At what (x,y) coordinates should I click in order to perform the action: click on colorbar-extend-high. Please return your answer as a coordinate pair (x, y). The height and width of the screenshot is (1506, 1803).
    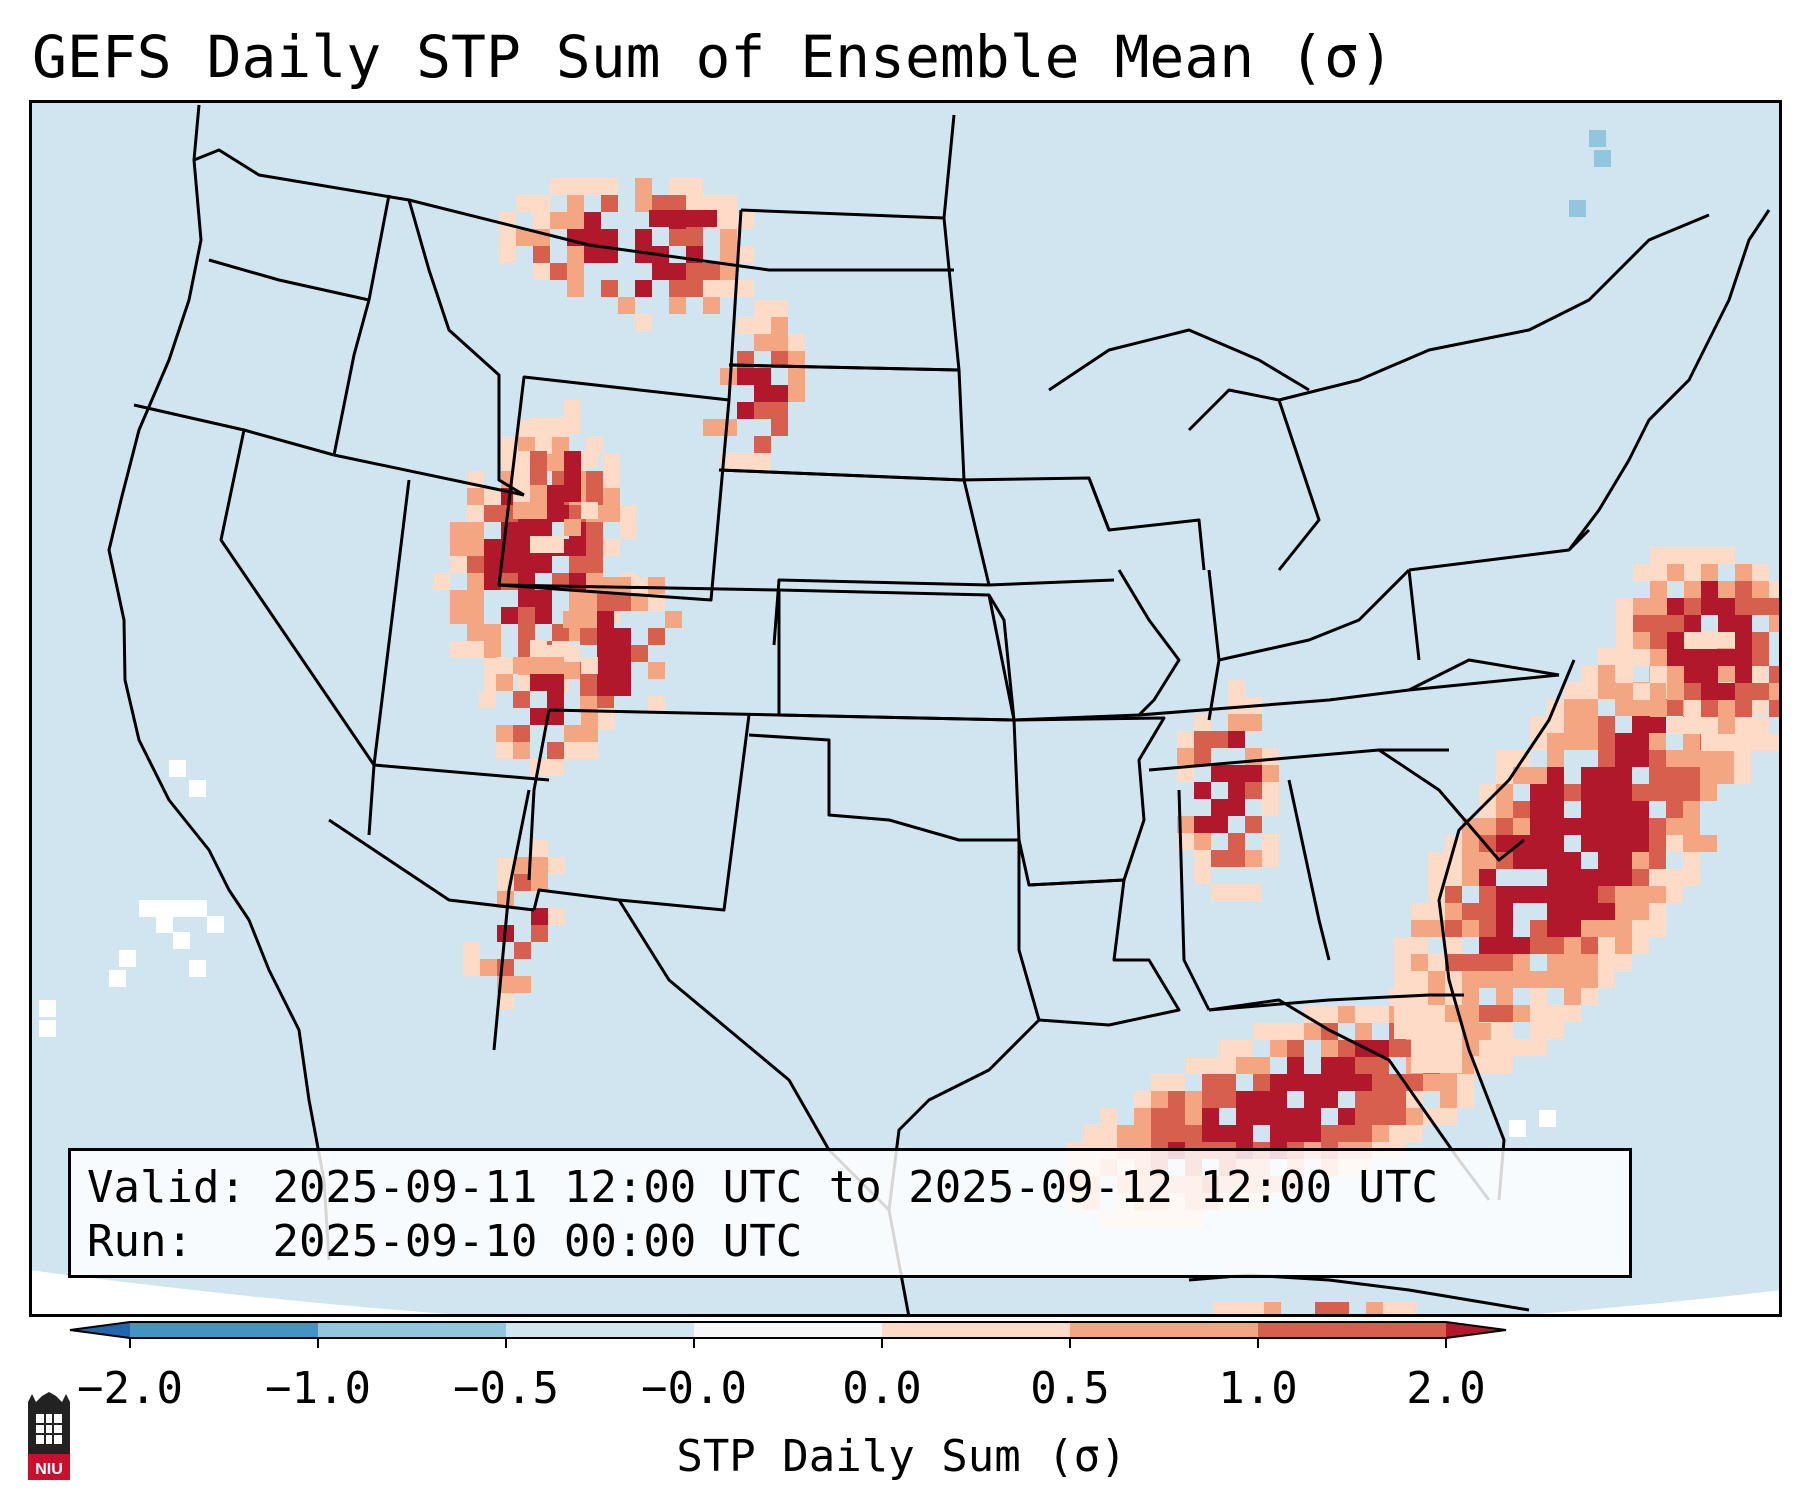
    Looking at the image, I should click on (1476, 1330).